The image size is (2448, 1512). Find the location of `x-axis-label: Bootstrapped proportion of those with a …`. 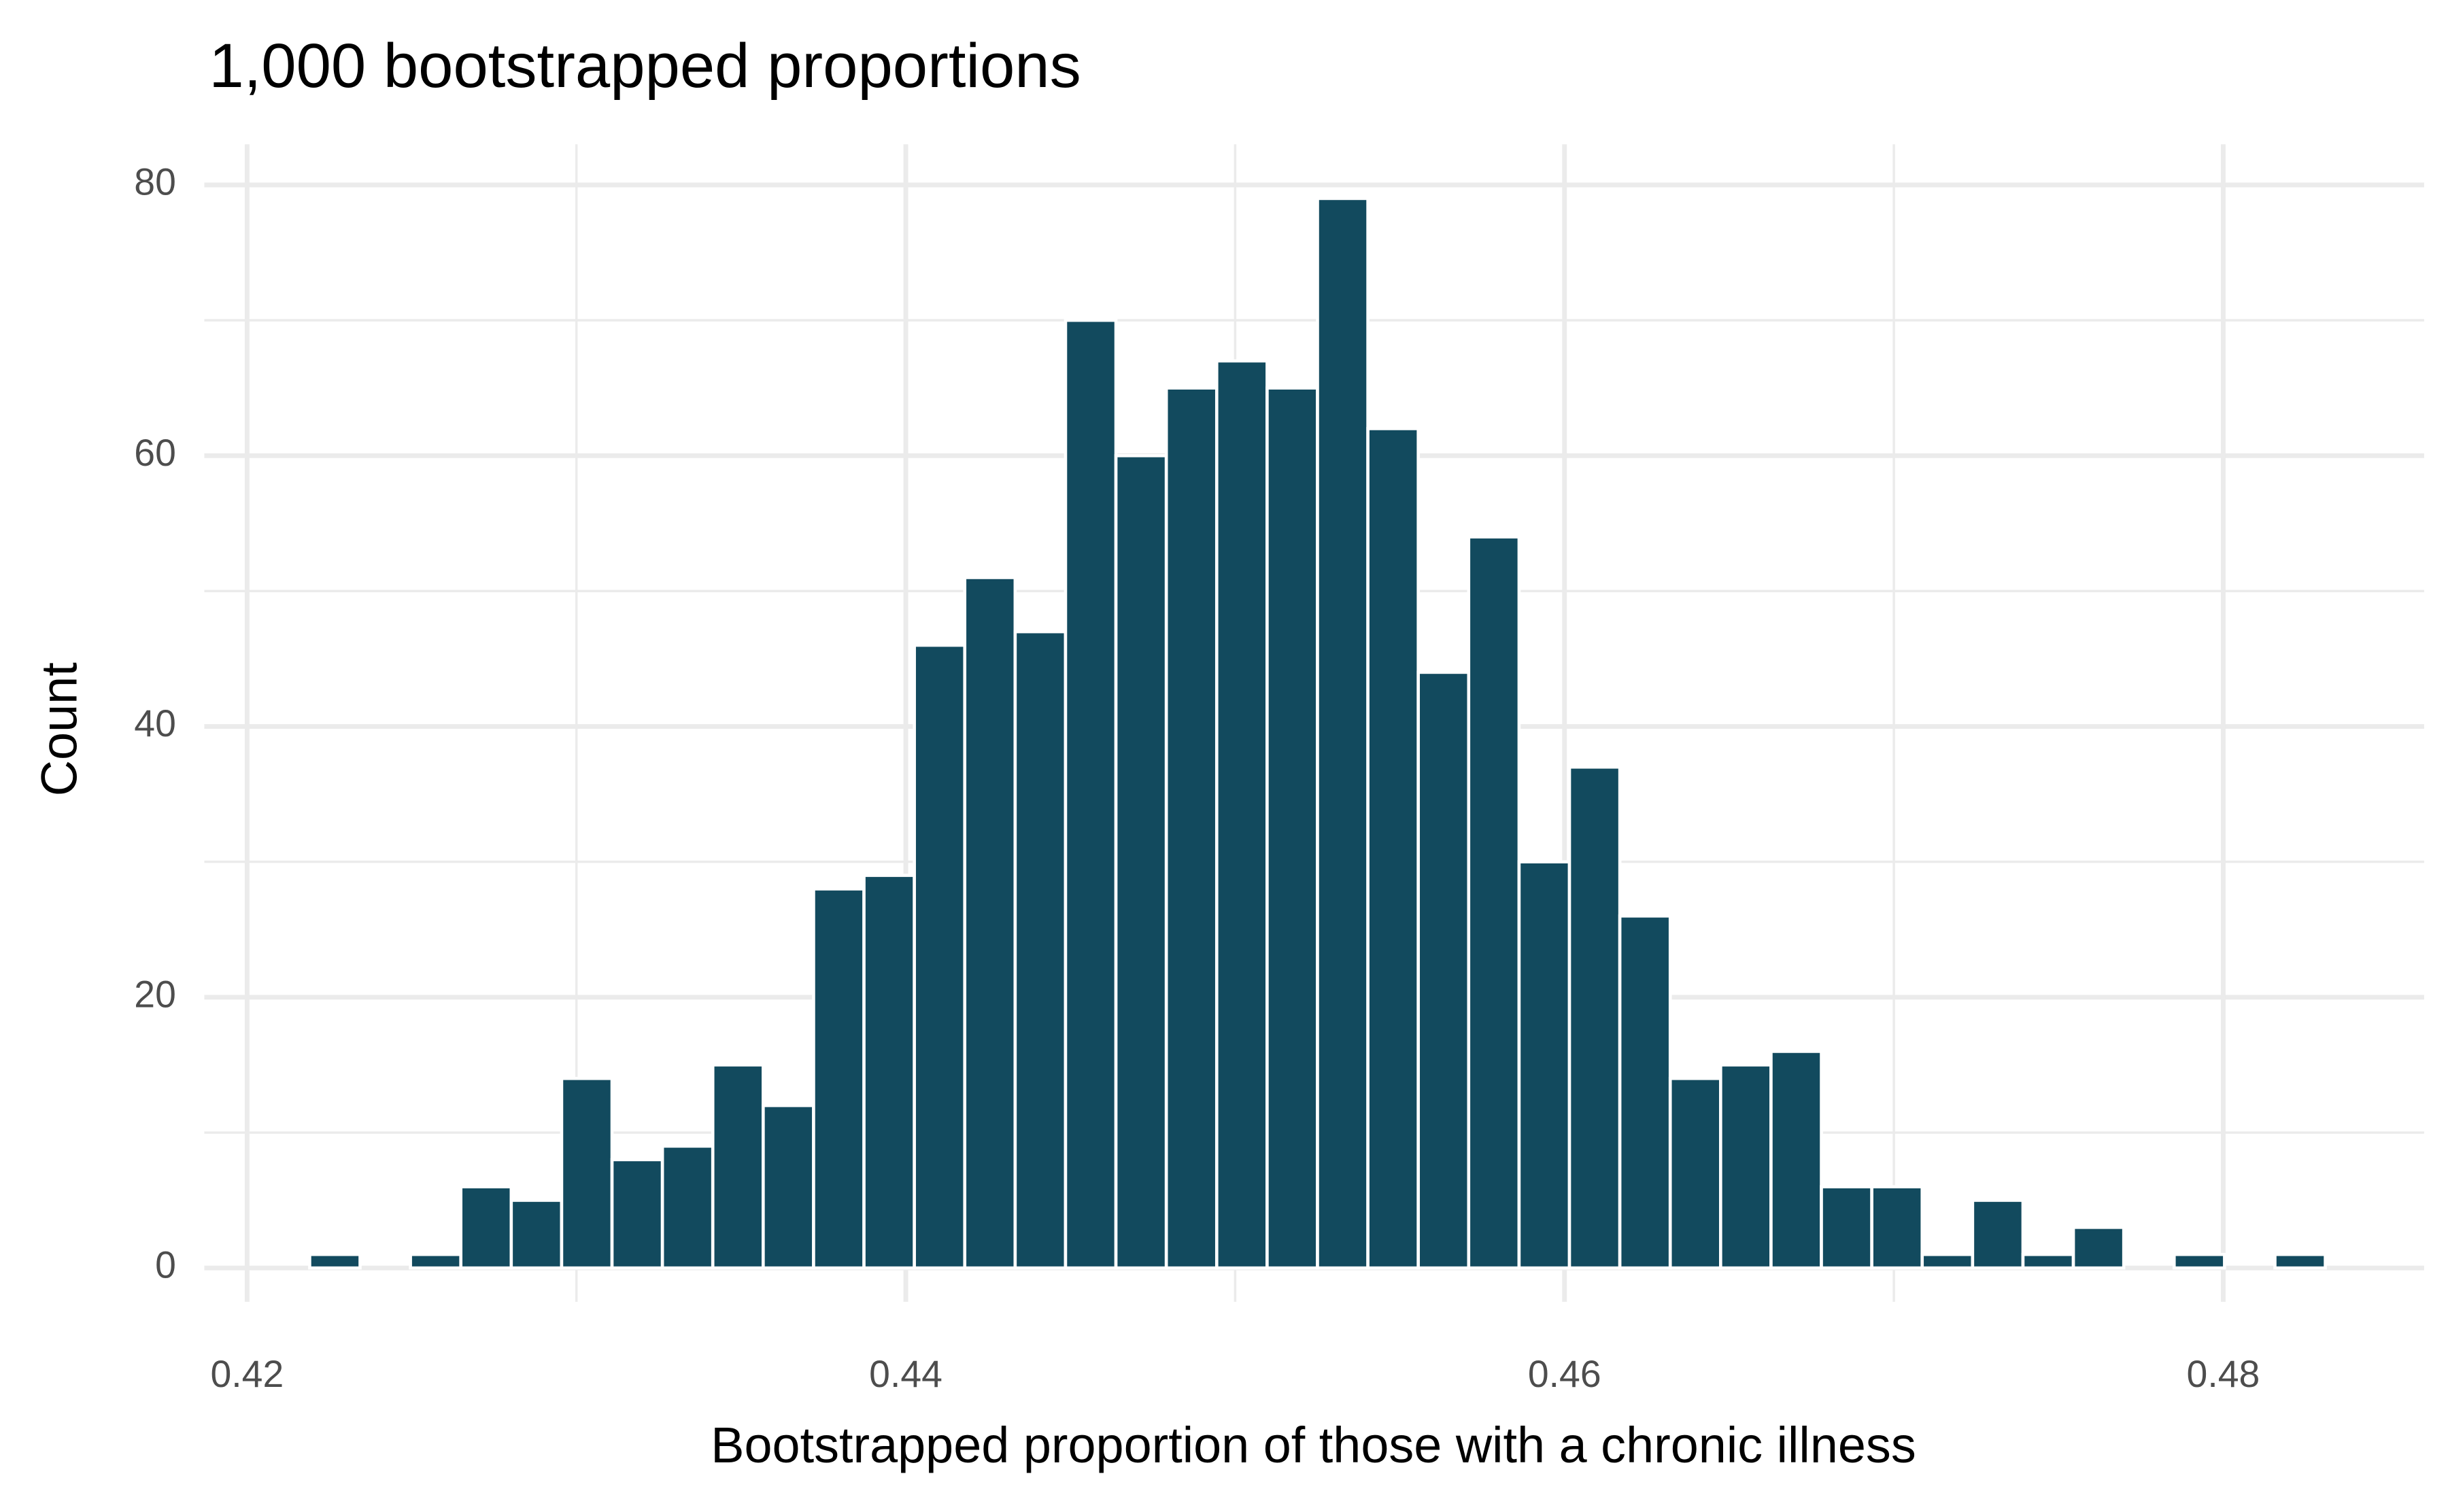

x-axis-label: Bootstrapped proportion of those with a … is located at coordinates (1314, 1445).